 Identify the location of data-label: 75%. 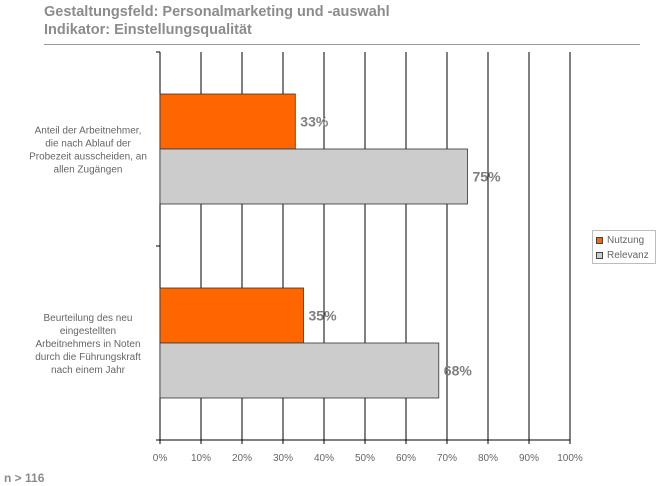
(487, 177).